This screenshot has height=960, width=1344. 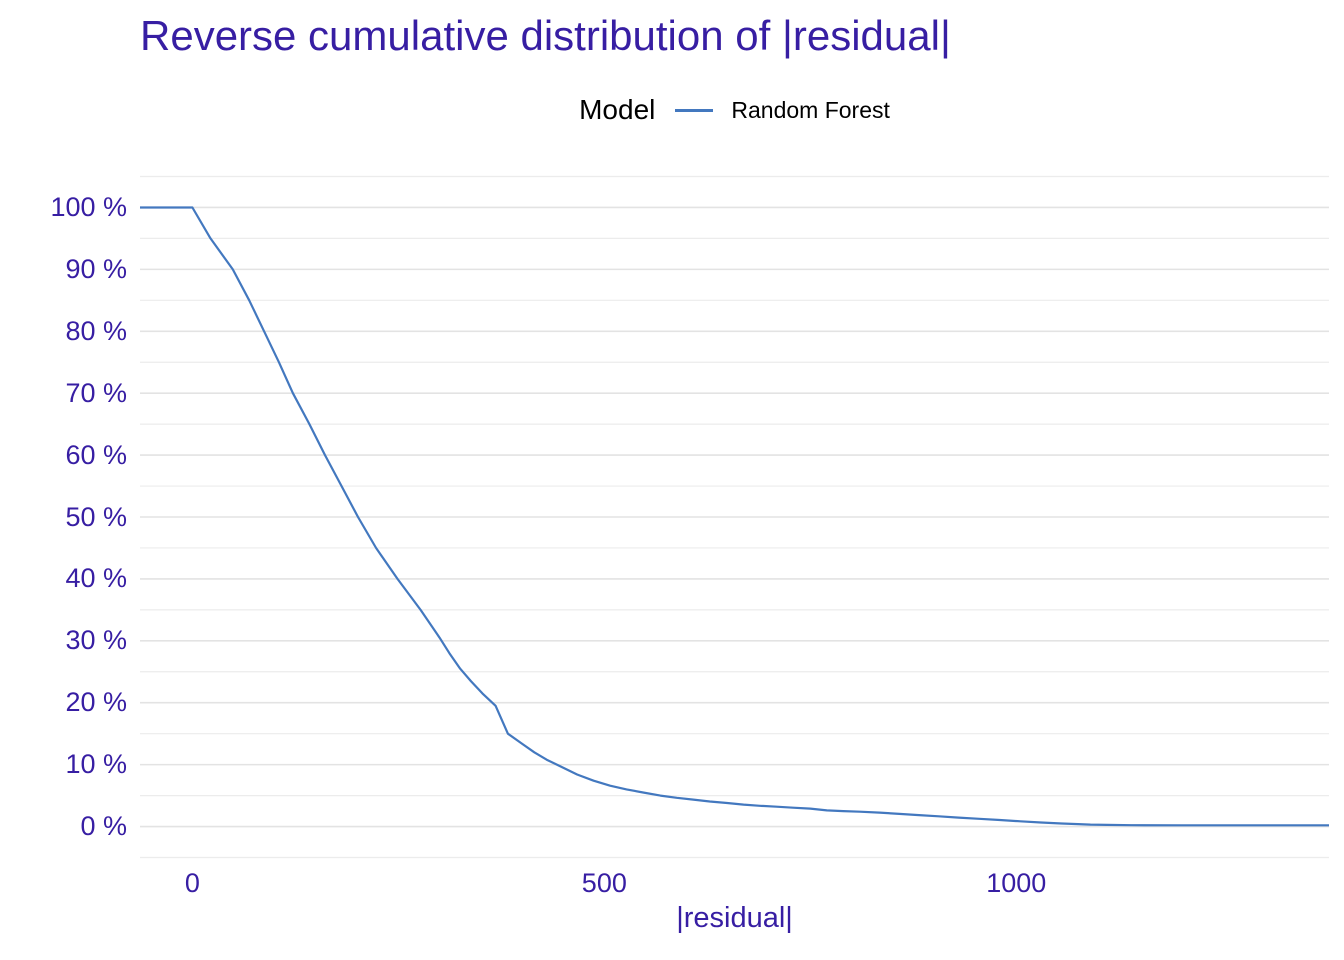 I want to click on y-tick-label: 30 %, so click(x=96, y=640).